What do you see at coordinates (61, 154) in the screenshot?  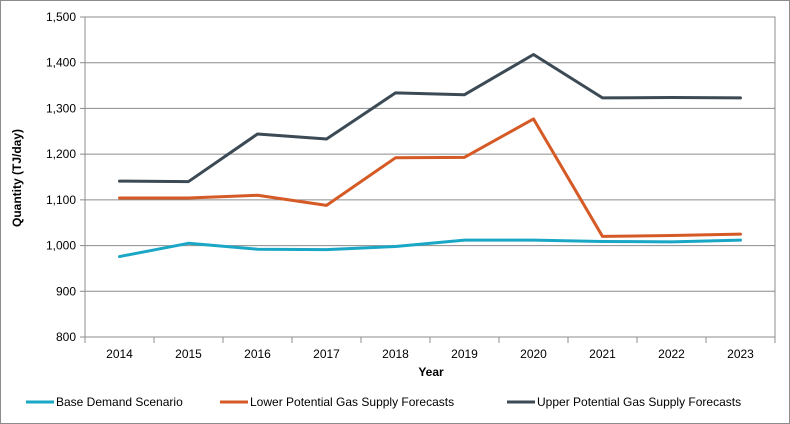 I see `y-tick-label: 1,200` at bounding box center [61, 154].